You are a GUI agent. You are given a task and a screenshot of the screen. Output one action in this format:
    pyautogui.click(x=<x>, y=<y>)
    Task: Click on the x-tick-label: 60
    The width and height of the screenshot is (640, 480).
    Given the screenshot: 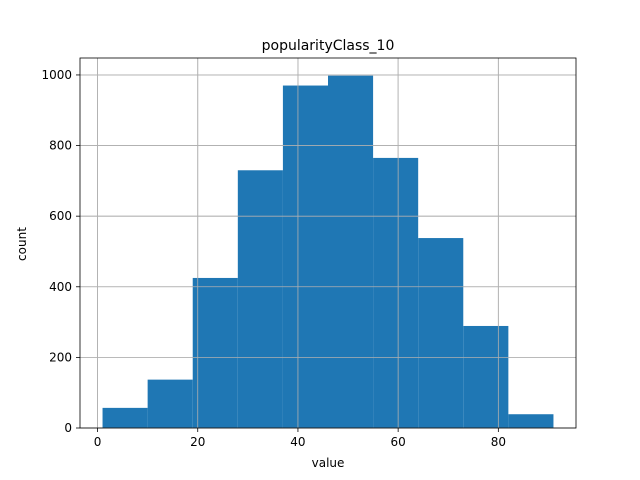 What is the action you would take?
    pyautogui.click(x=398, y=442)
    